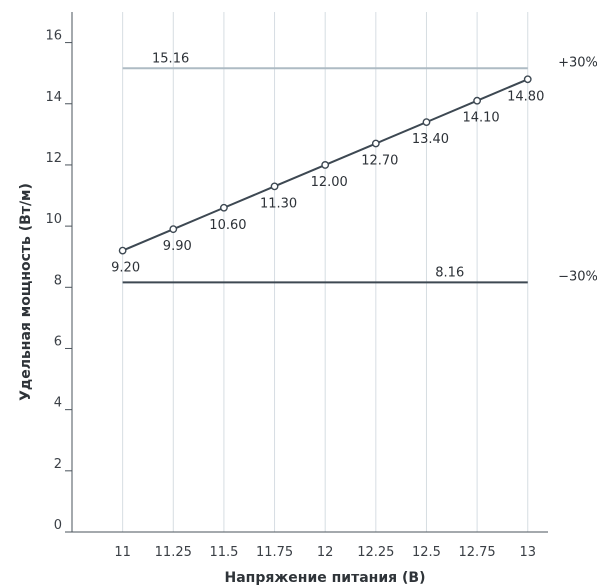  I want to click on x-tick-label: 11.25, so click(173, 552).